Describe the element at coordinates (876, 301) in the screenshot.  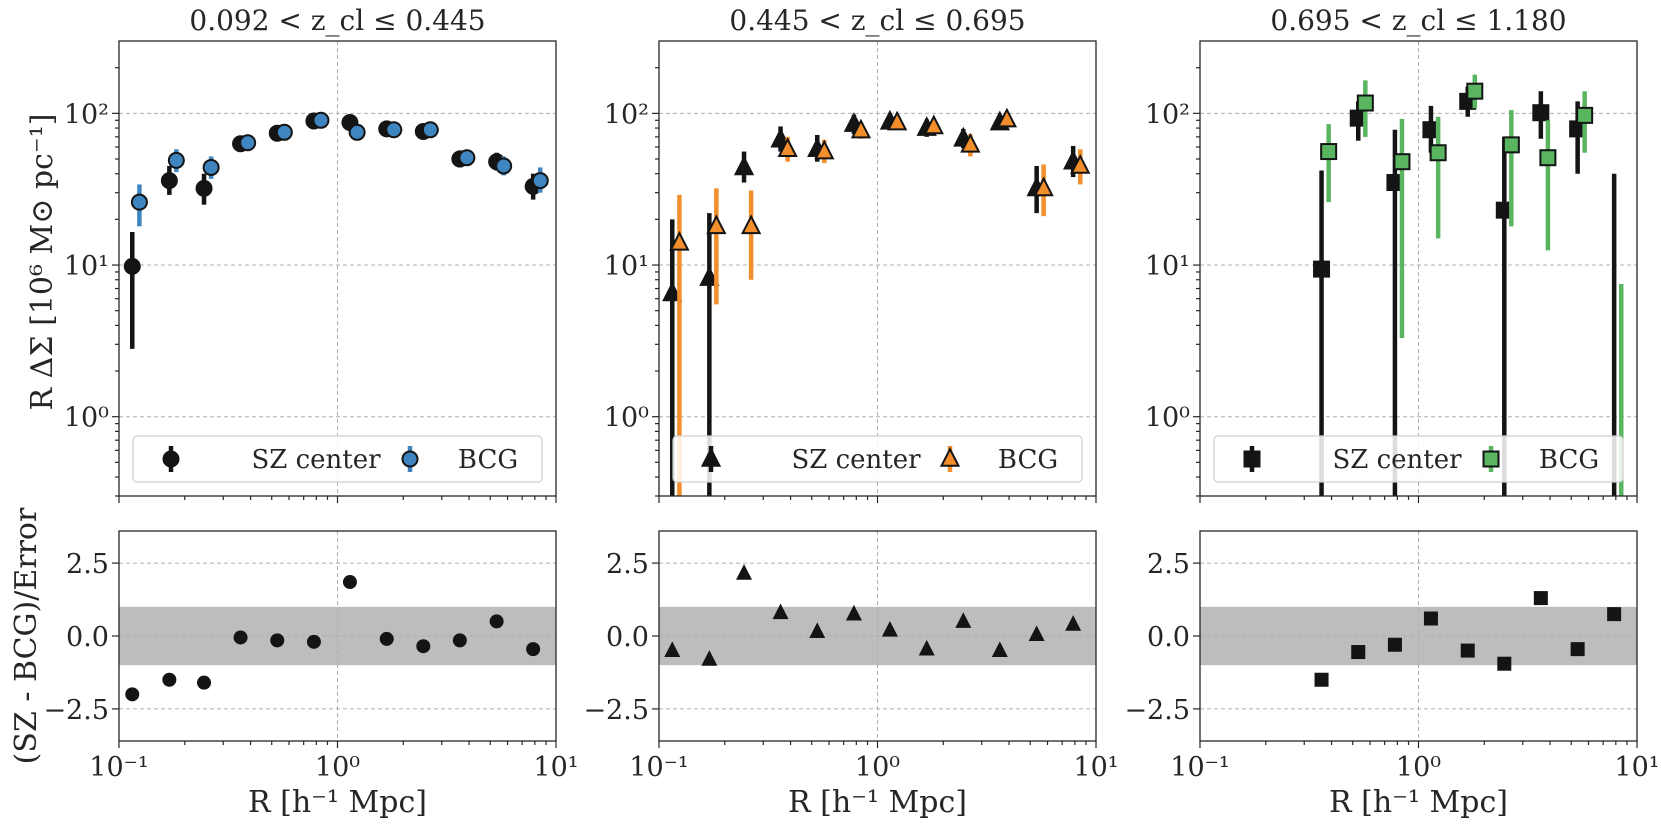
I see `data-layer` at that location.